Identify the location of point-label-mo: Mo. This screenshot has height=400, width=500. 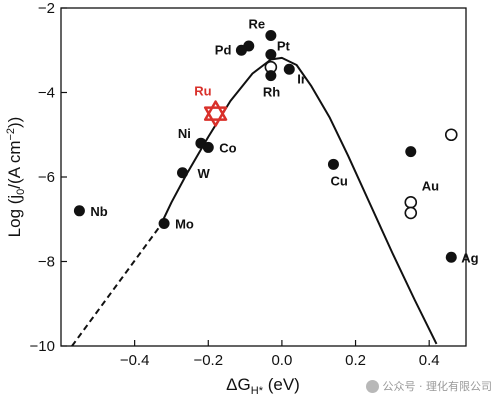
(184, 223).